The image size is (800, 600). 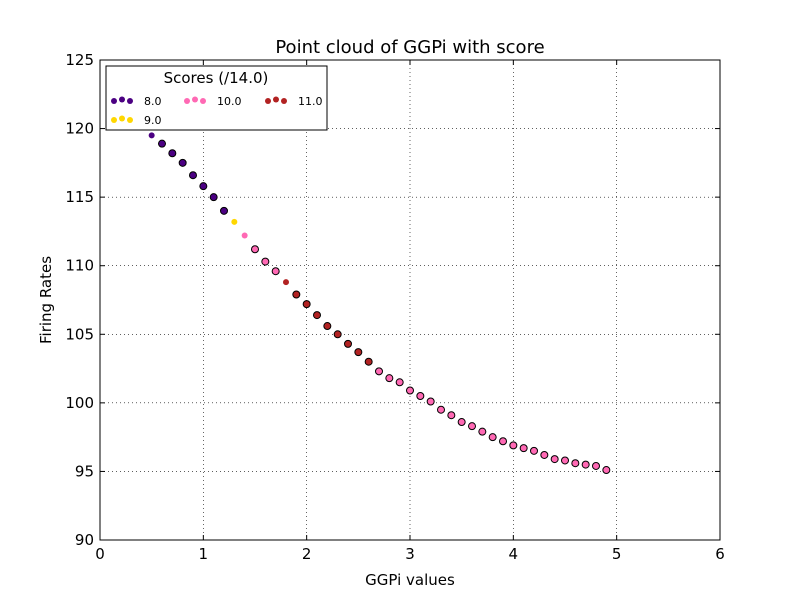 I want to click on y-tick-label: 125, so click(x=79, y=60).